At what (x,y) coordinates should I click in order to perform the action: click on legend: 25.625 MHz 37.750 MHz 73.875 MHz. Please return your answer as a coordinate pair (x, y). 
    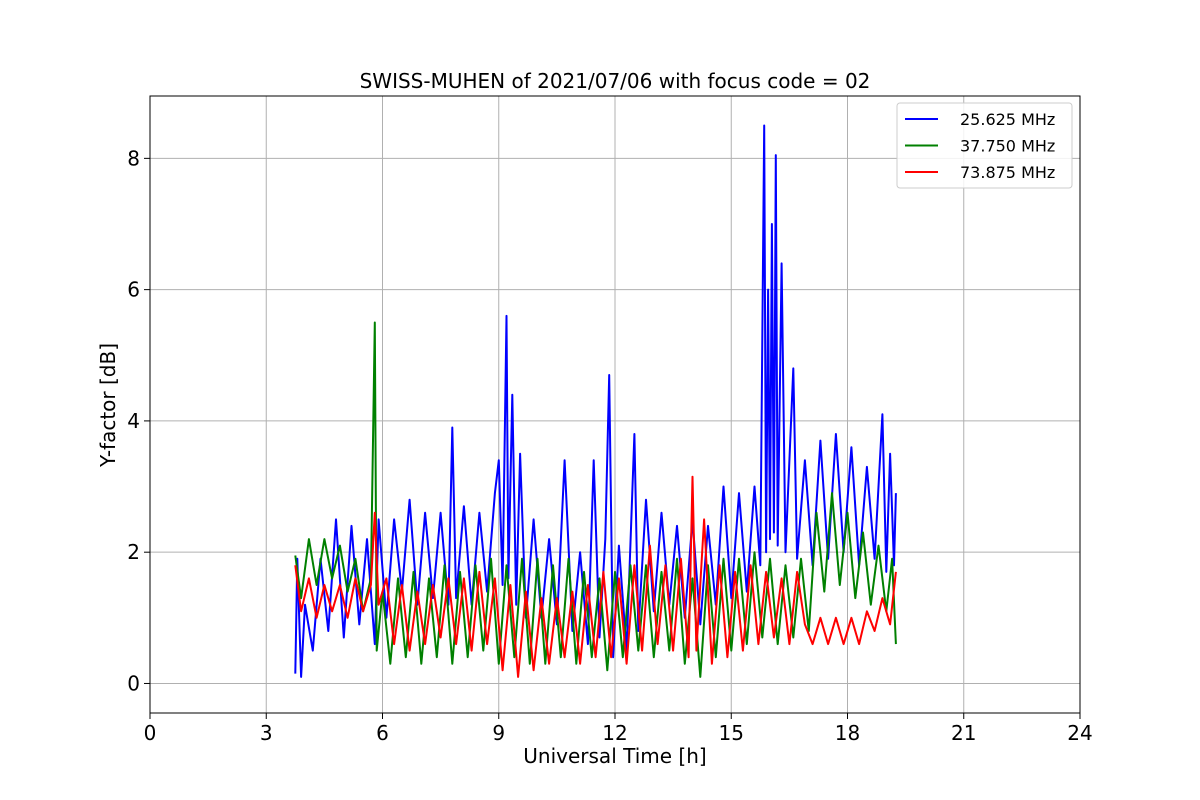
    Looking at the image, I should click on (984, 145).